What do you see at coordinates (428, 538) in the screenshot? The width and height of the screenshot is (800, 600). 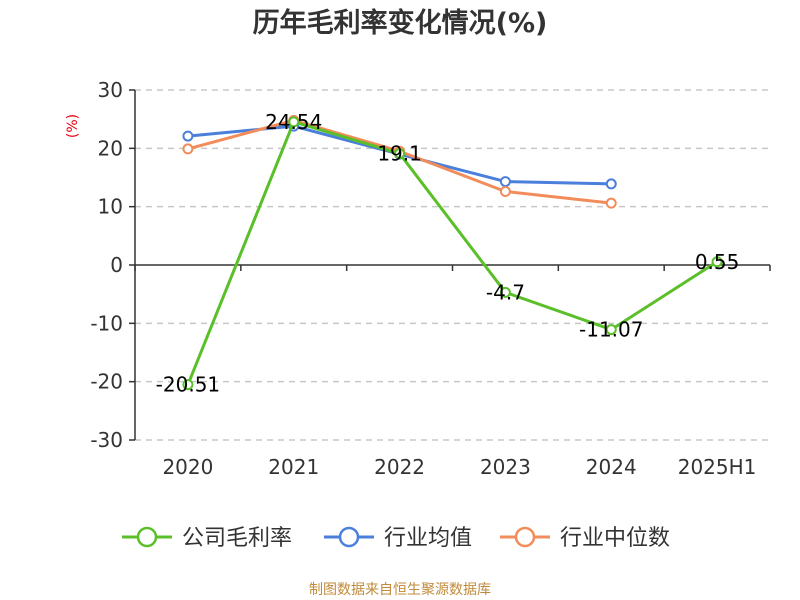 I see `legend-label: 行业均值` at bounding box center [428, 538].